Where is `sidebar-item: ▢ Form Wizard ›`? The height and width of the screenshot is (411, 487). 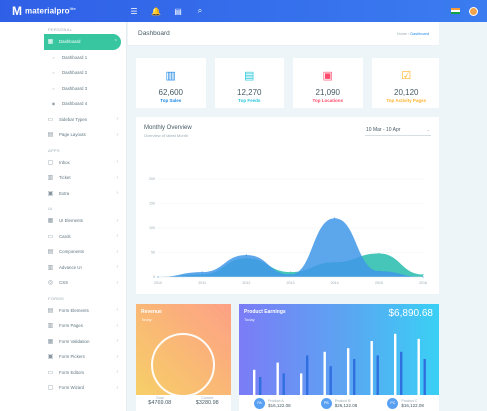 sidebar-item: ▢ Form Wizard › is located at coordinates (63, 388).